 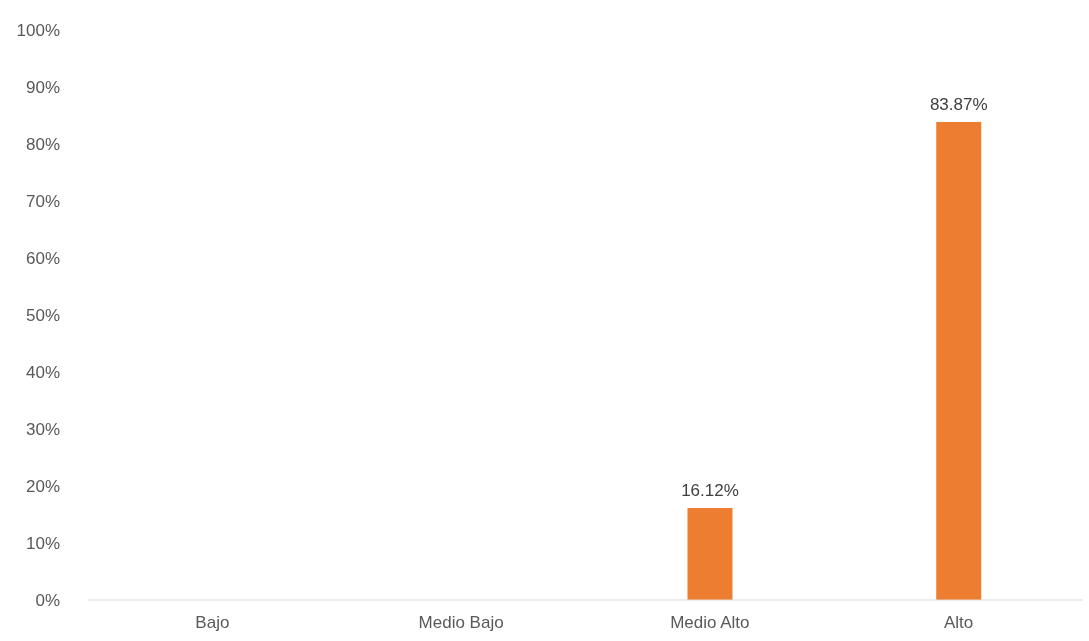 I want to click on y-tick-label: 60%, so click(x=42, y=259).